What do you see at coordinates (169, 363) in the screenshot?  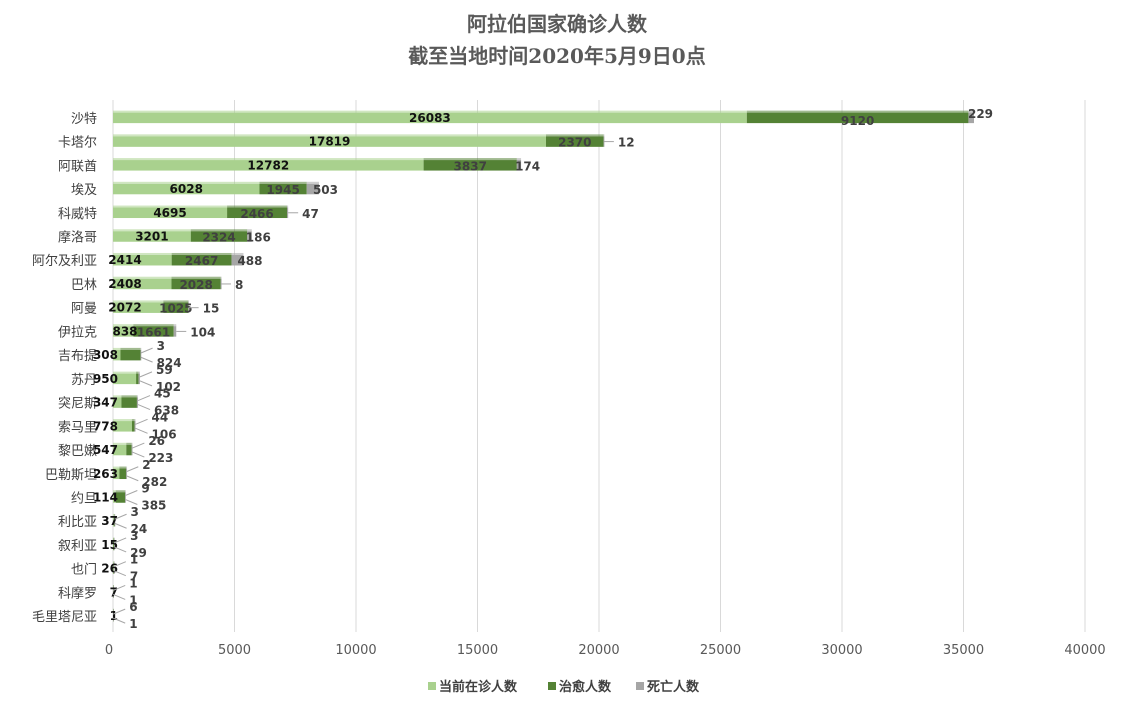 I see `data-label: 824` at bounding box center [169, 363].